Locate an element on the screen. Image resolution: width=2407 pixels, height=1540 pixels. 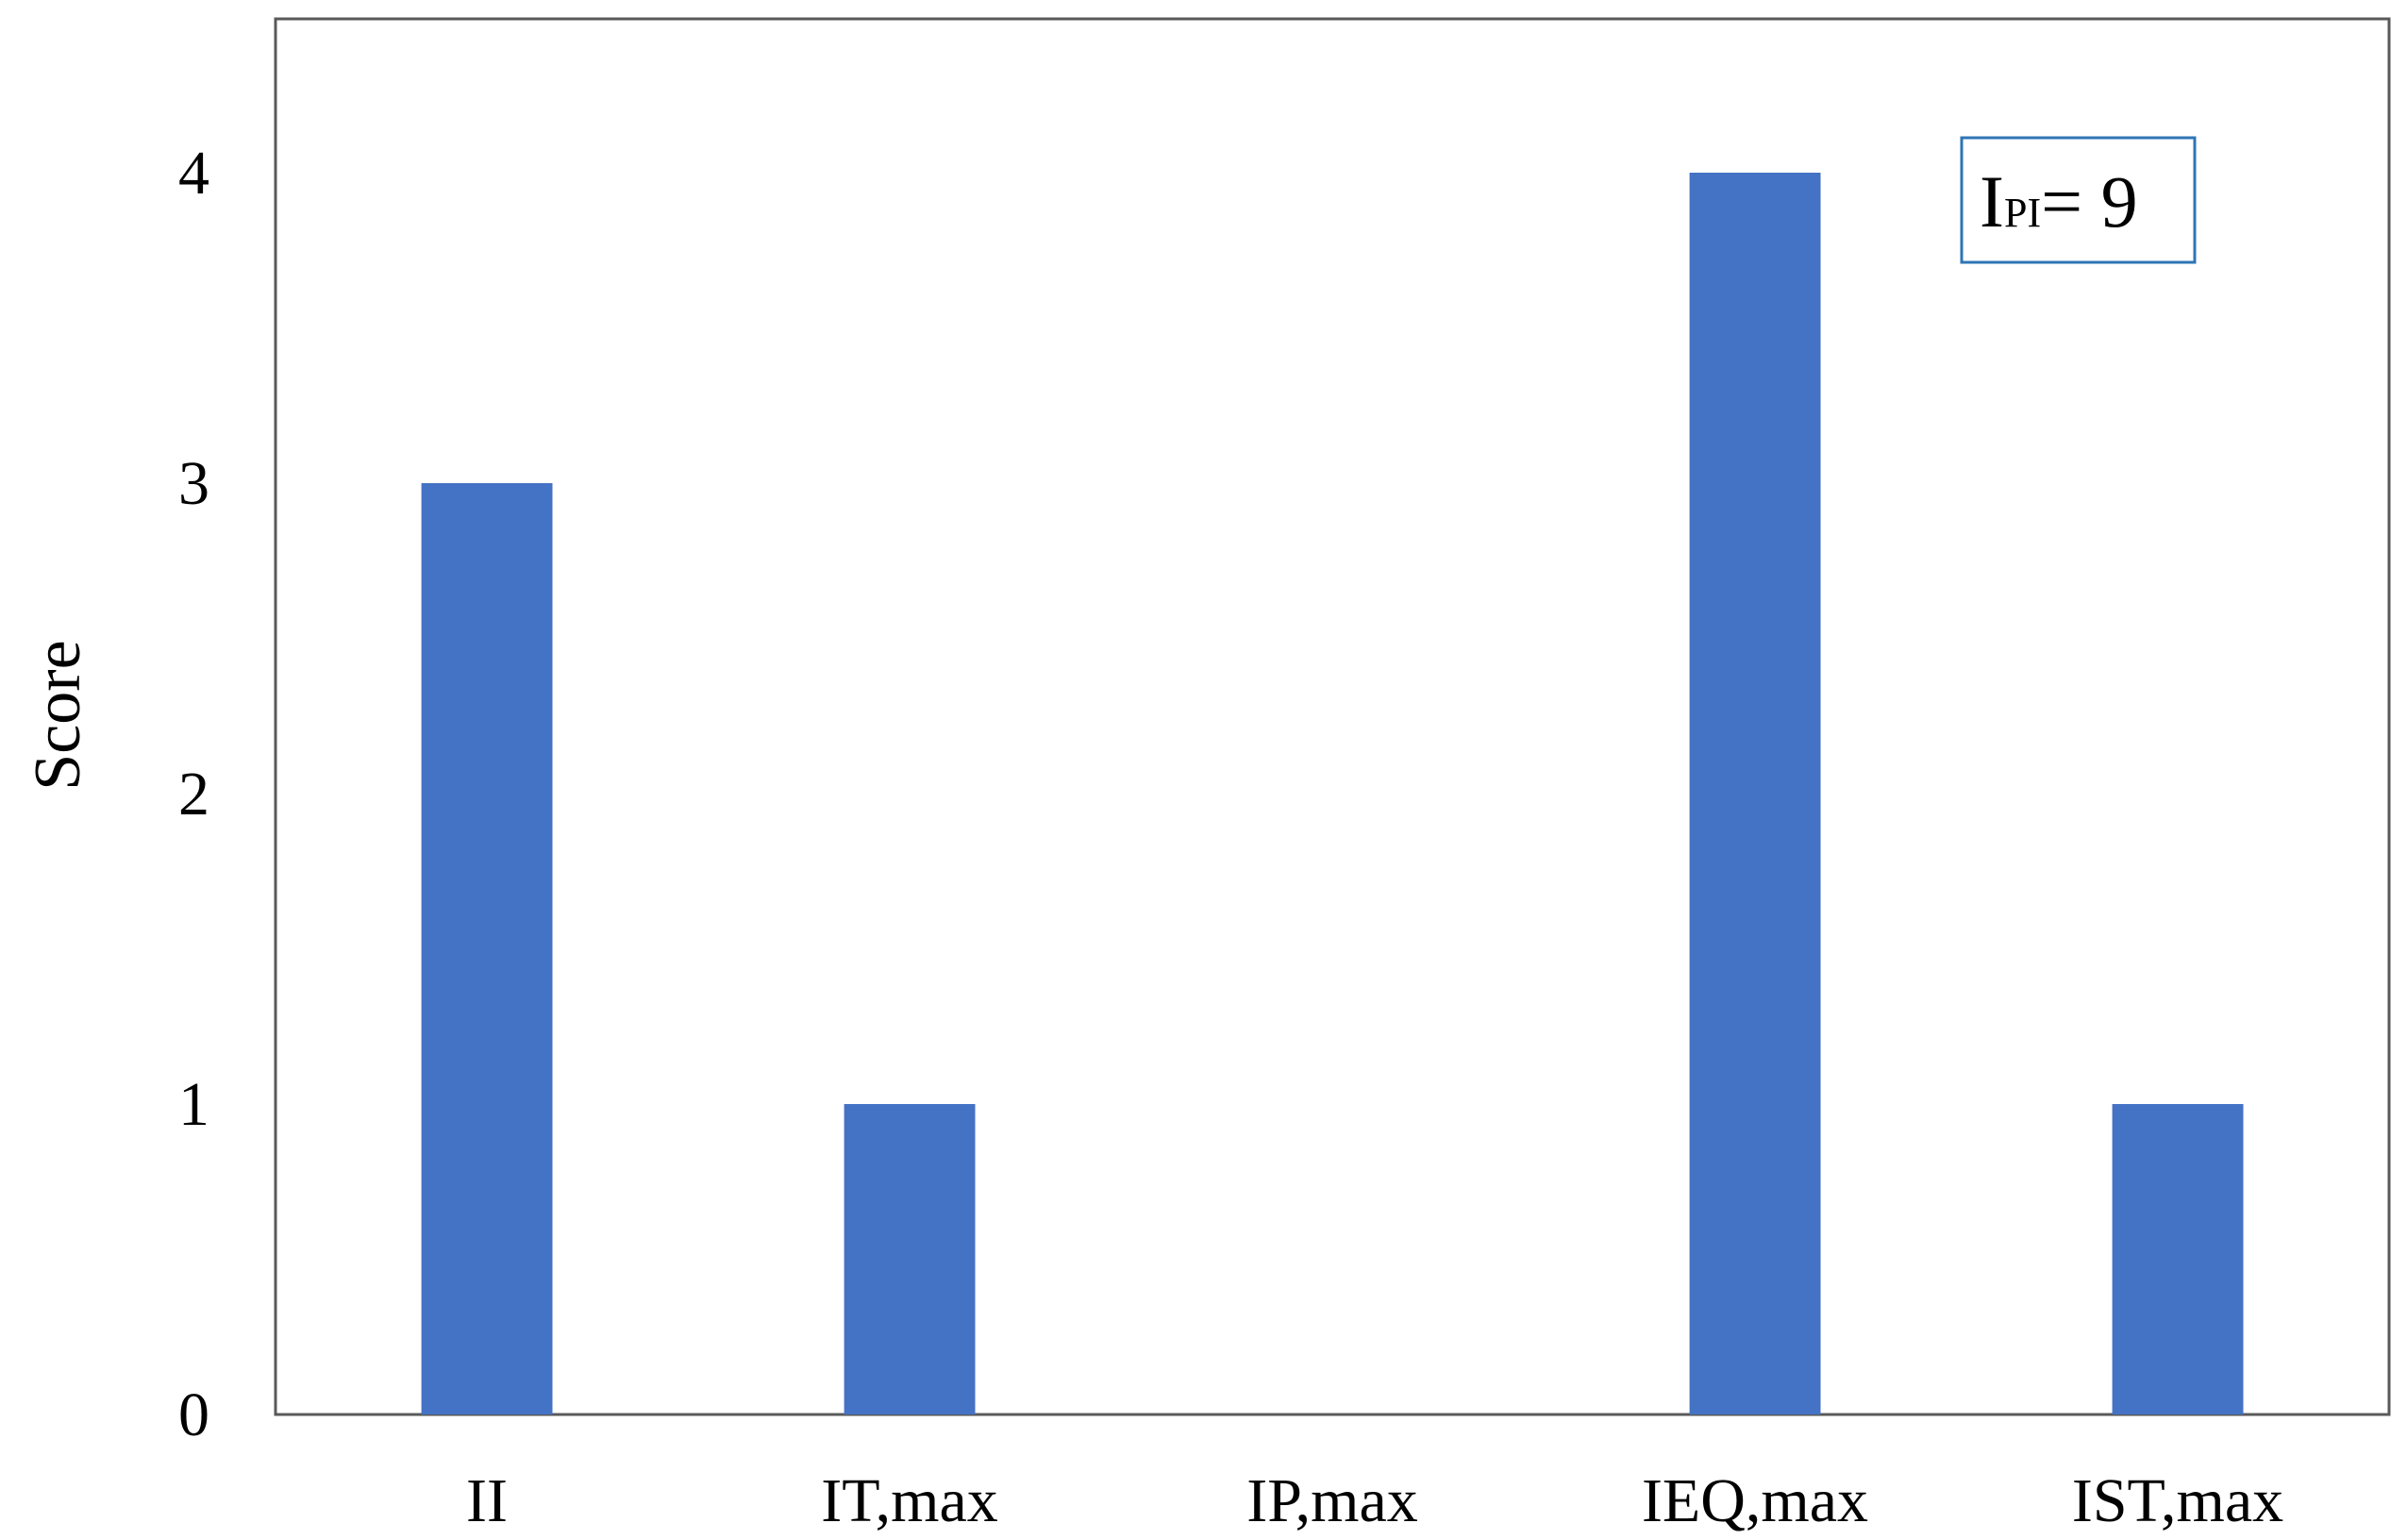
y-axis-title: Score is located at coordinates (58, 715).